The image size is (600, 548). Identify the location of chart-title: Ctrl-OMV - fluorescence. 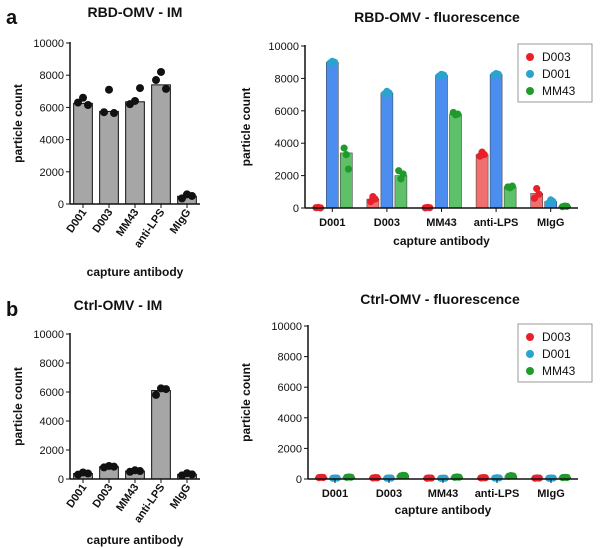
(440, 299).